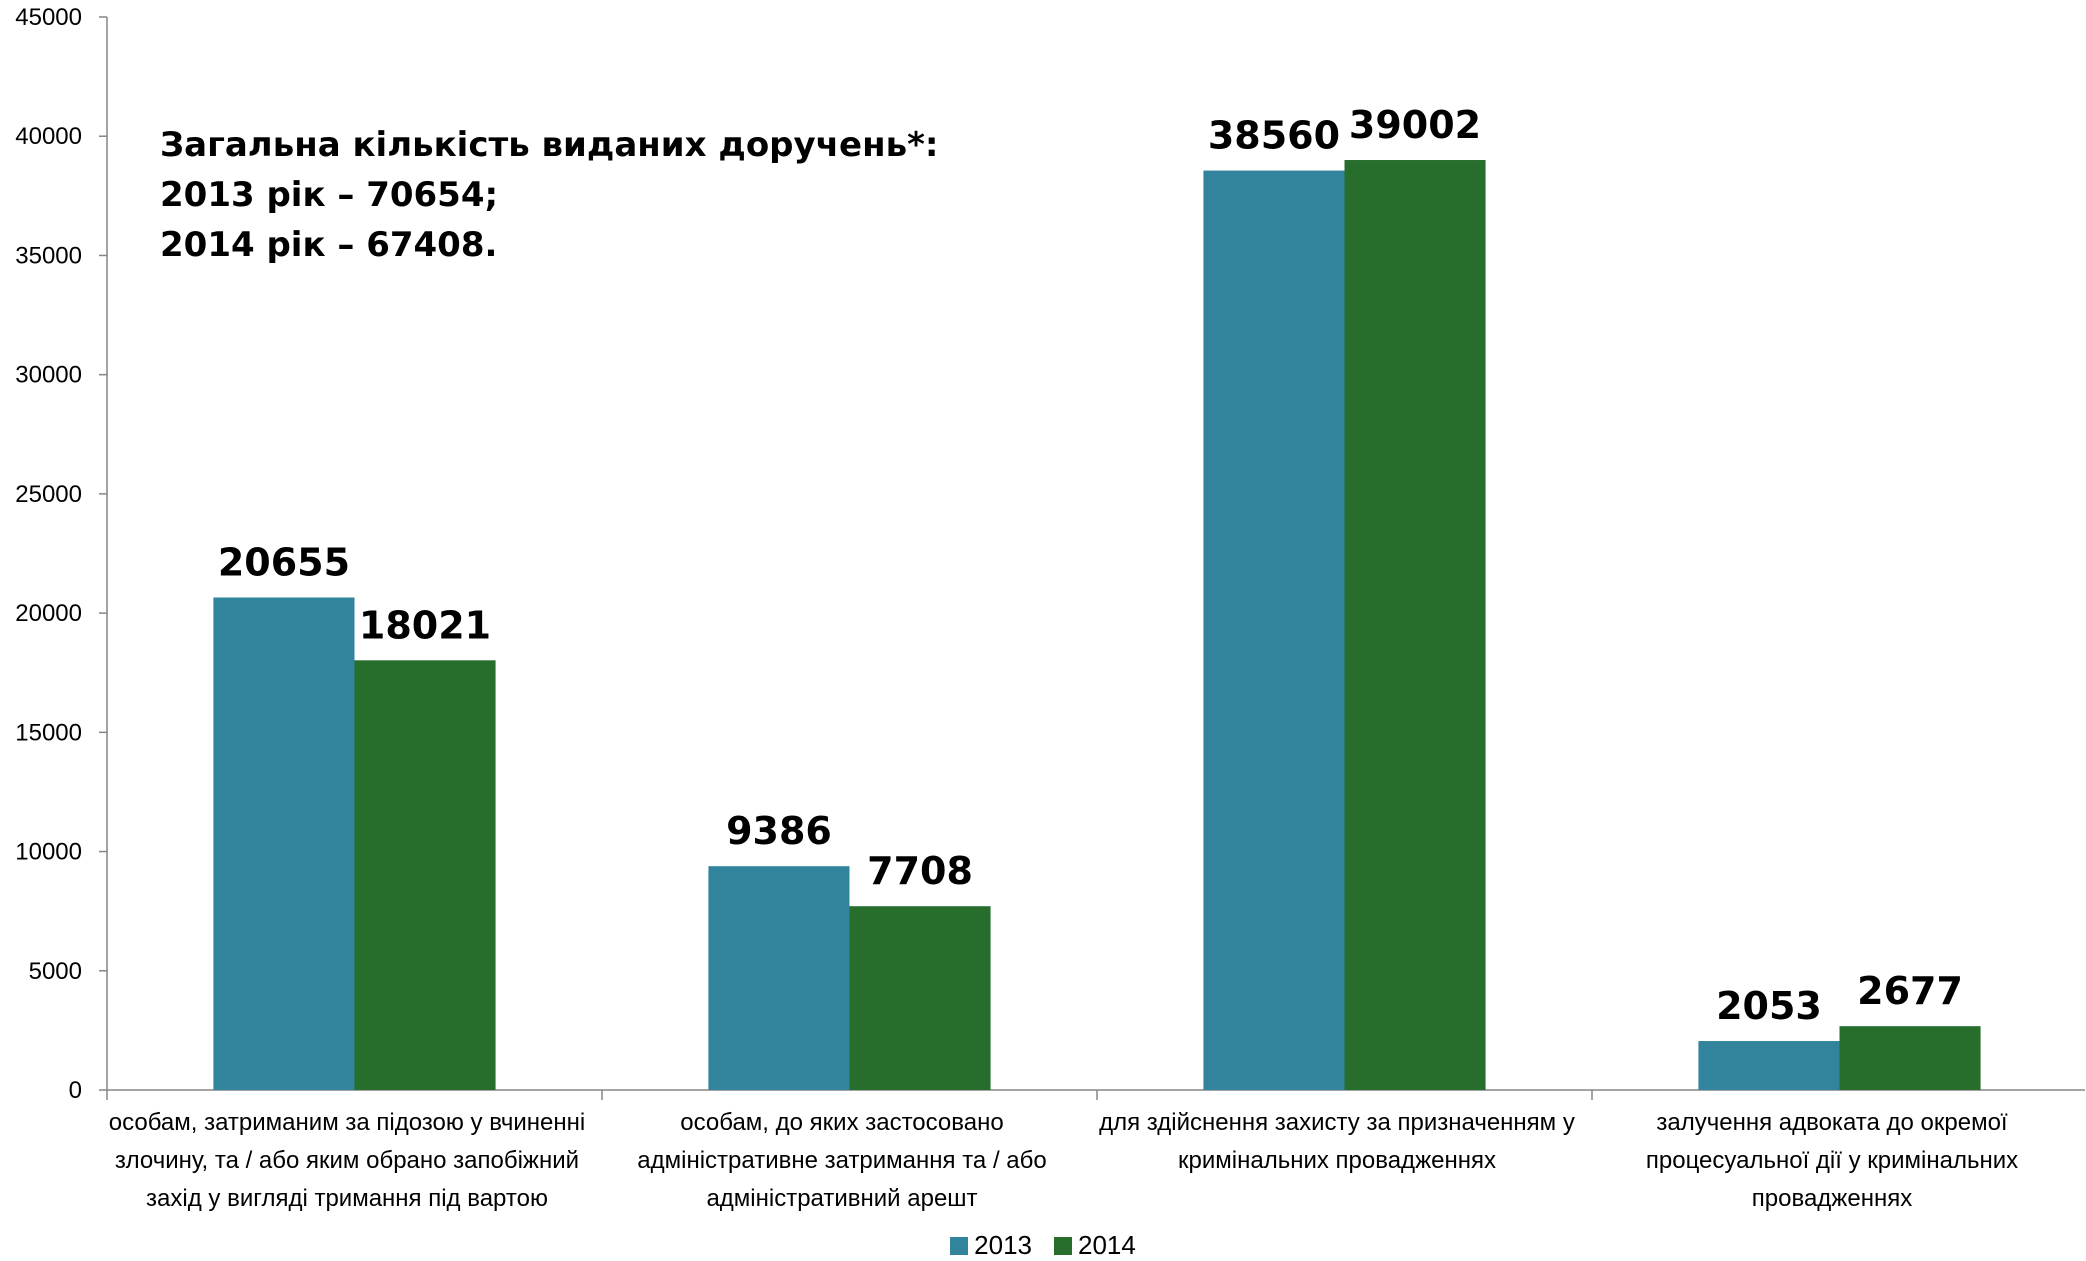 Image resolution: width=2086 pixels, height=1261 pixels. Describe the element at coordinates (55, 971) in the screenshot. I see `y-tick-label: 5000` at that location.